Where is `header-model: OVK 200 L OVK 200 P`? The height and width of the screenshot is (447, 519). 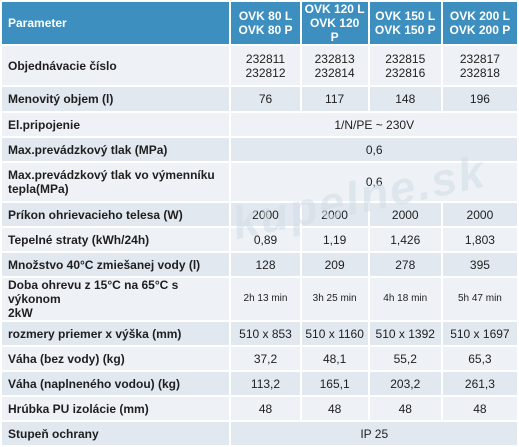 header-model: OVK 200 L OVK 200 P is located at coordinates (479, 23).